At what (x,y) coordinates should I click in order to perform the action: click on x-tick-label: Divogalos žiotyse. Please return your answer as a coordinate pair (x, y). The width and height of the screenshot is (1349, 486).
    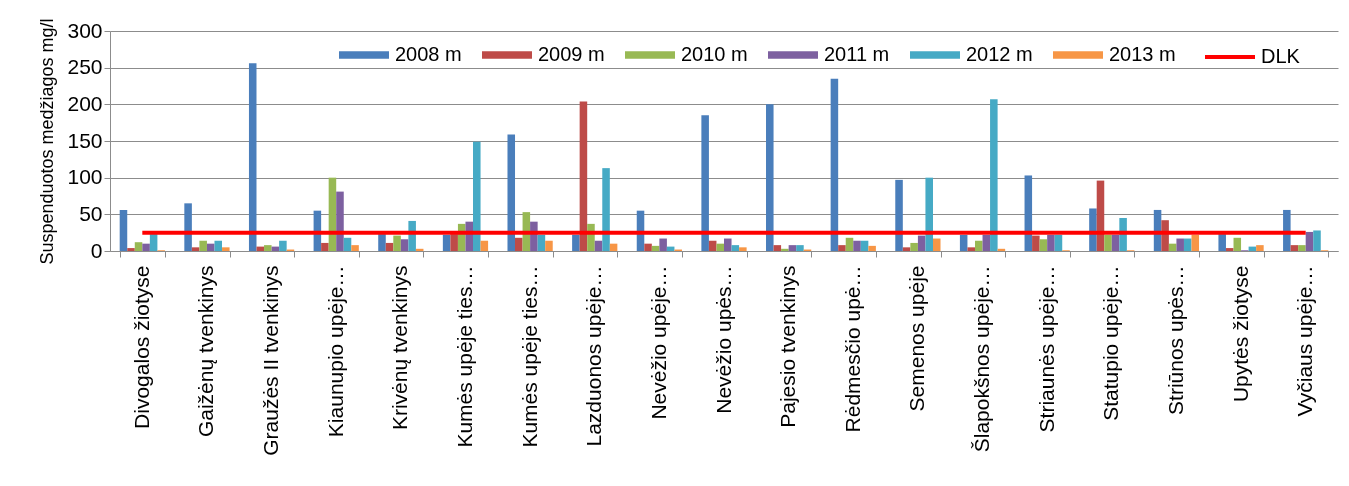
    Looking at the image, I should click on (141, 347).